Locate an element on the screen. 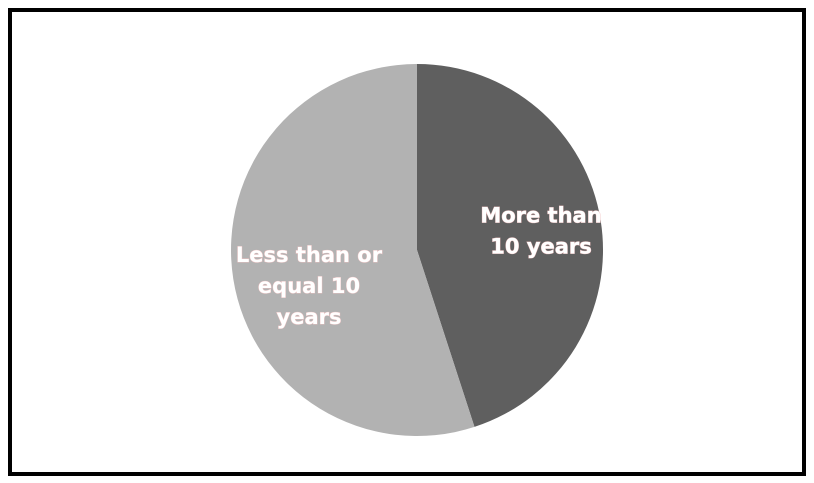 This screenshot has height=483, width=814. slice-label-2-line-3: years is located at coordinates (309, 317).